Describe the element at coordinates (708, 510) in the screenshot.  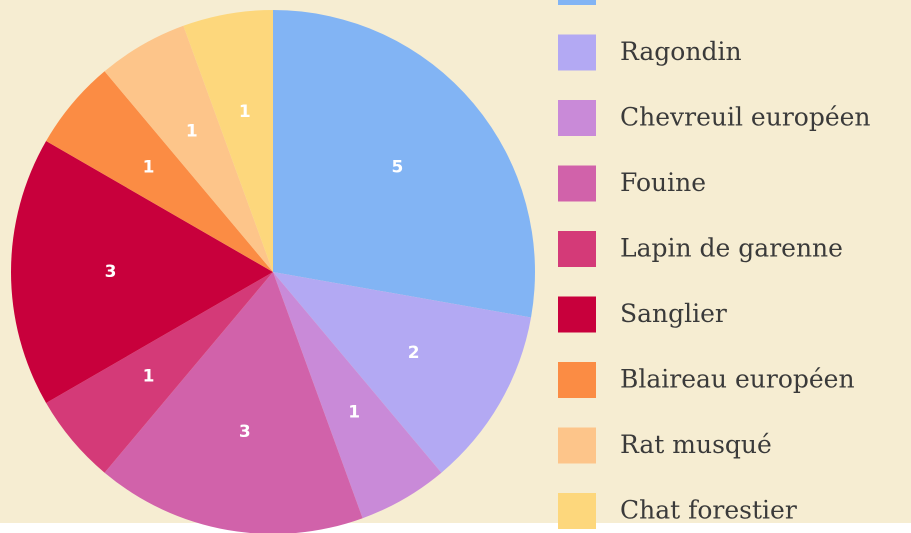
I see `legend-label: Chat forestier` at that location.